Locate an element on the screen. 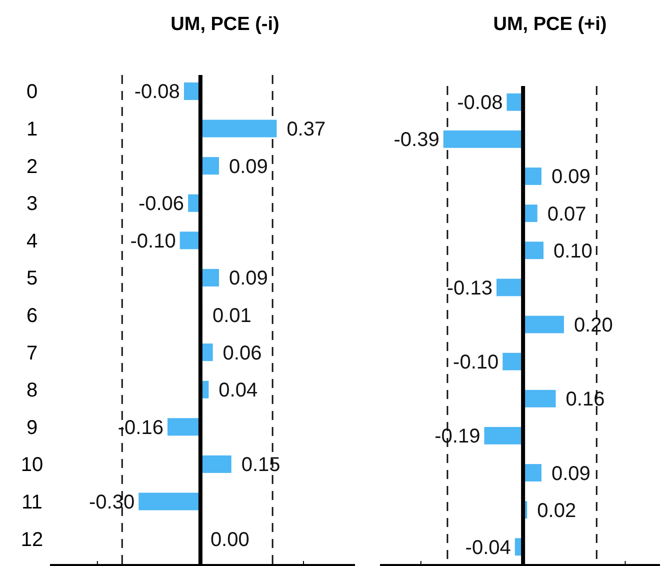 The height and width of the screenshot is (566, 661). data-label: 0.15 is located at coordinates (260, 465).